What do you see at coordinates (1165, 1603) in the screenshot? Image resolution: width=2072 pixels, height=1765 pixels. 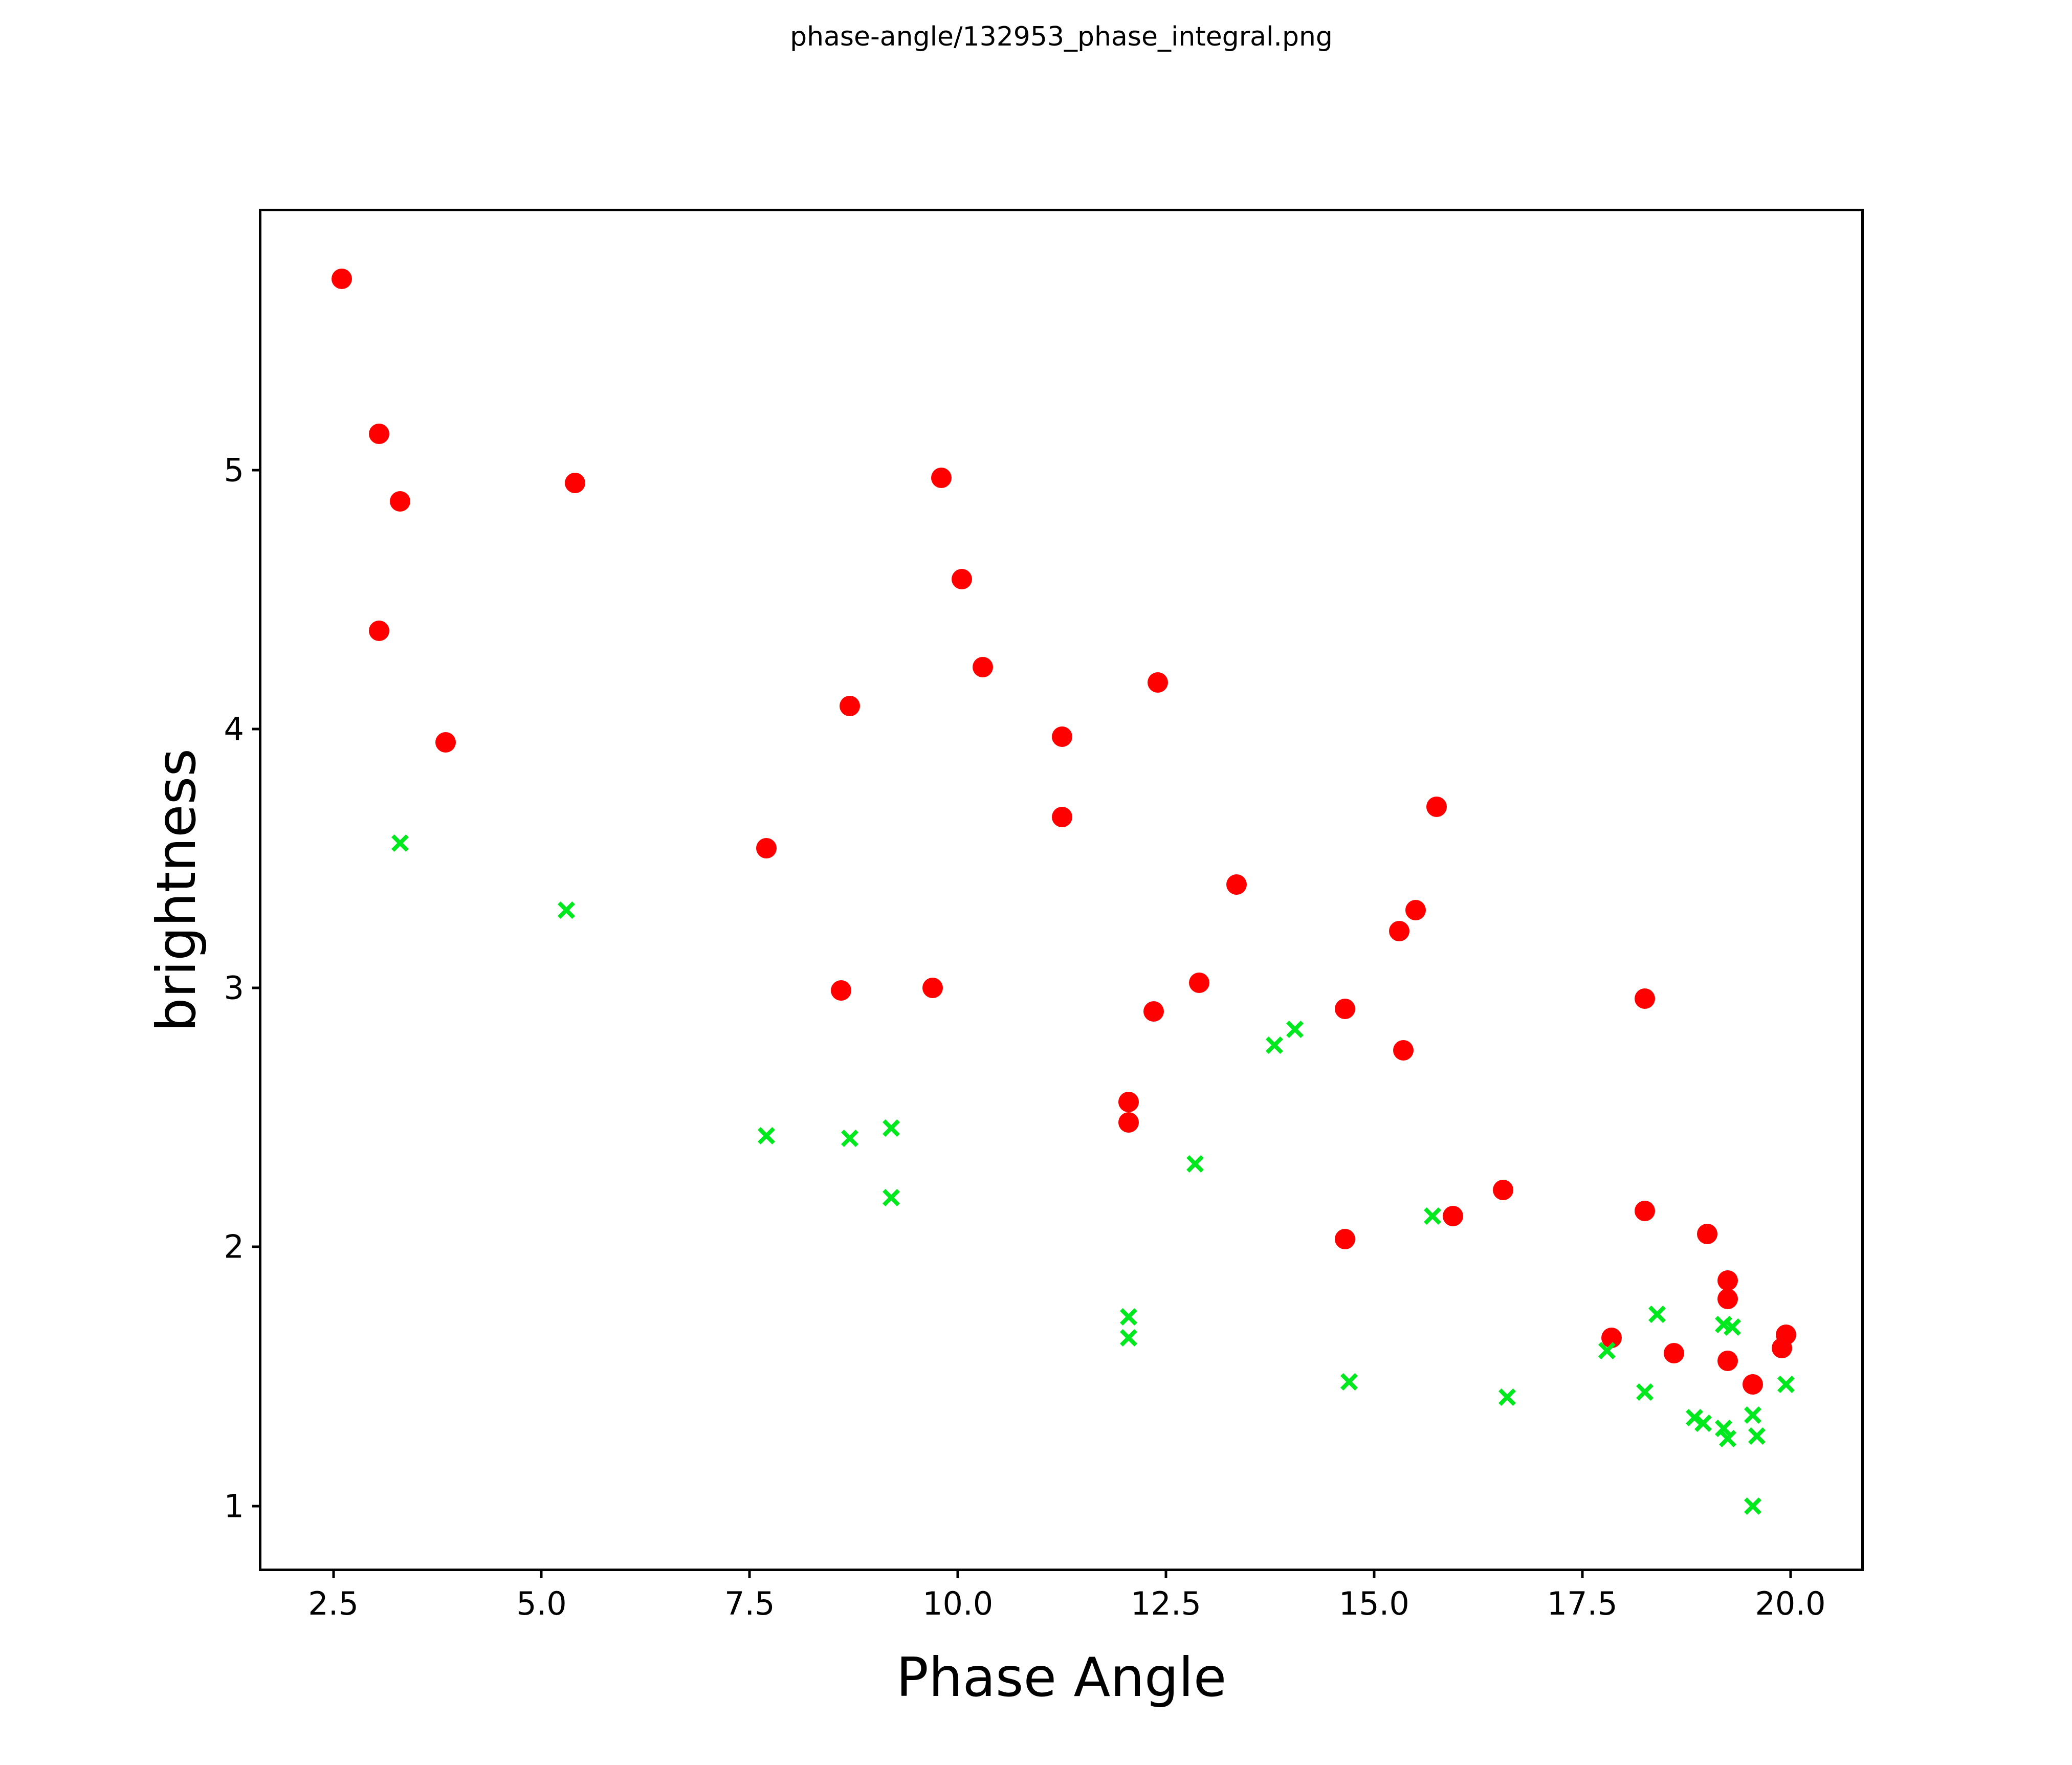 I see `x-axis-tick-label: 12.5` at bounding box center [1165, 1603].